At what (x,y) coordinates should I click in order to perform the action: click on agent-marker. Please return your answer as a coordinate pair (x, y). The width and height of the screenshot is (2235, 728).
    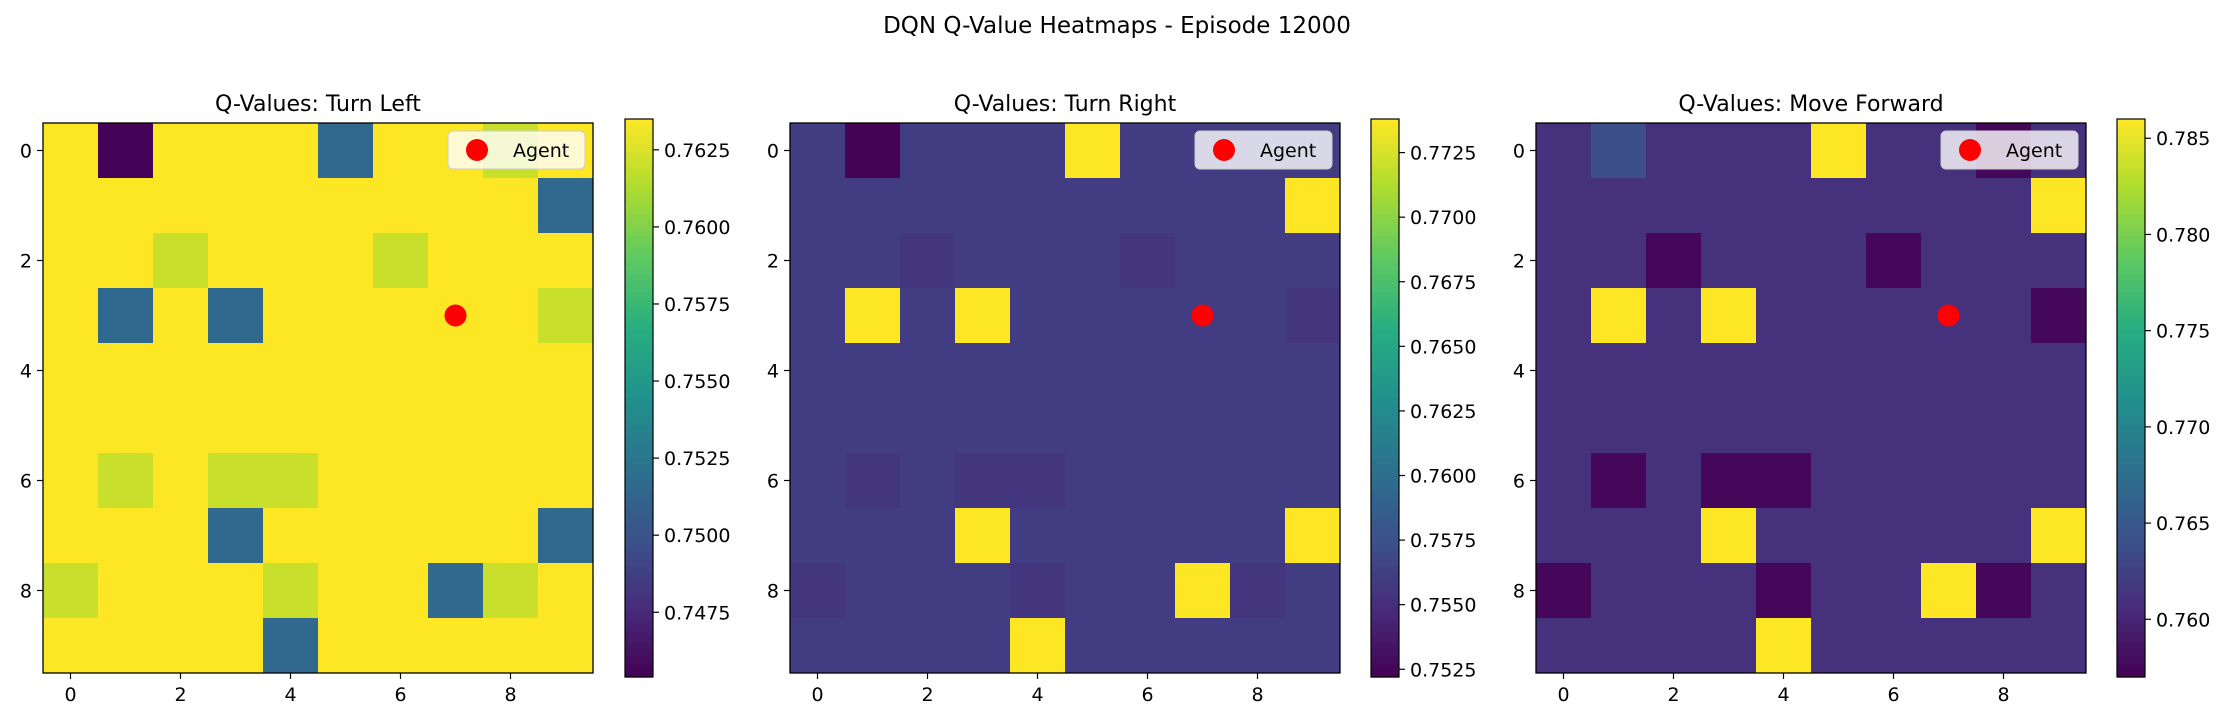
    Looking at the image, I should click on (1948, 315).